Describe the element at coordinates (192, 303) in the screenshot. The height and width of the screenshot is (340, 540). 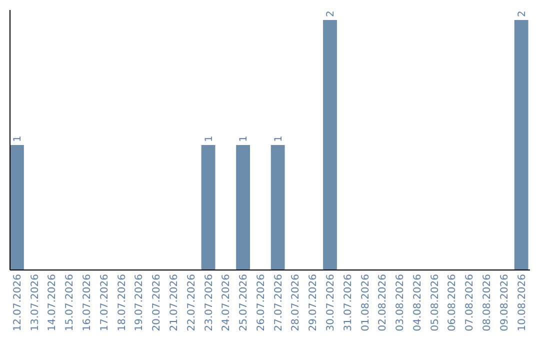
I see `x-tick-label: 22.07.2026` at that location.